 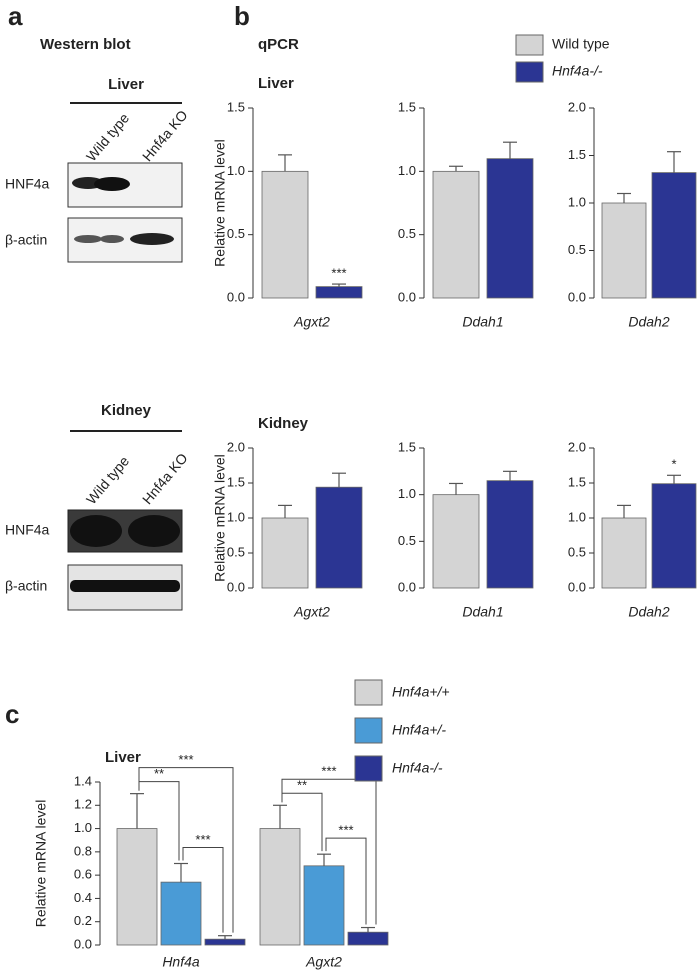 I want to click on panel-letter: a, so click(x=15, y=16).